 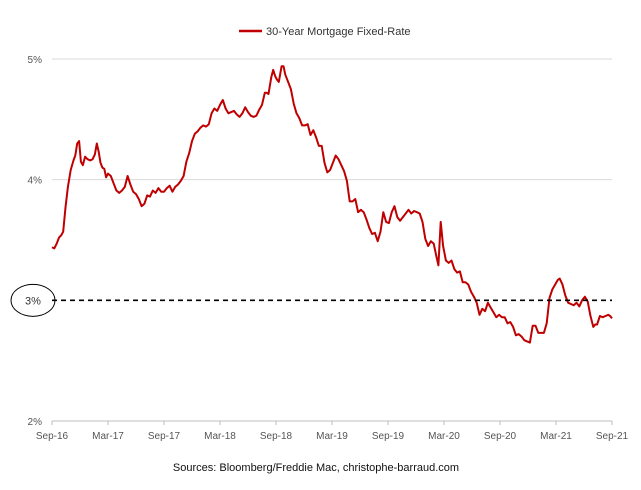 I want to click on x-tick-label: Sep-19, so click(x=388, y=436).